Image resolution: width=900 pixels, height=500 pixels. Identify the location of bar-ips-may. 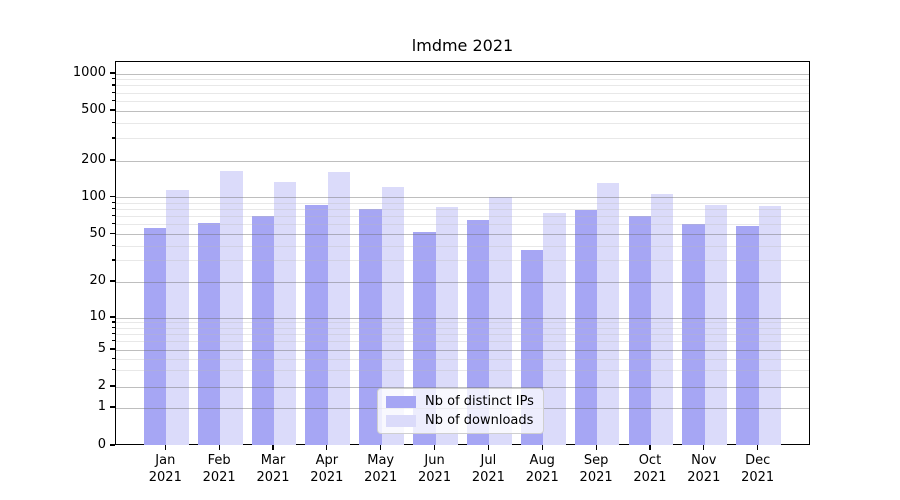
(370, 327).